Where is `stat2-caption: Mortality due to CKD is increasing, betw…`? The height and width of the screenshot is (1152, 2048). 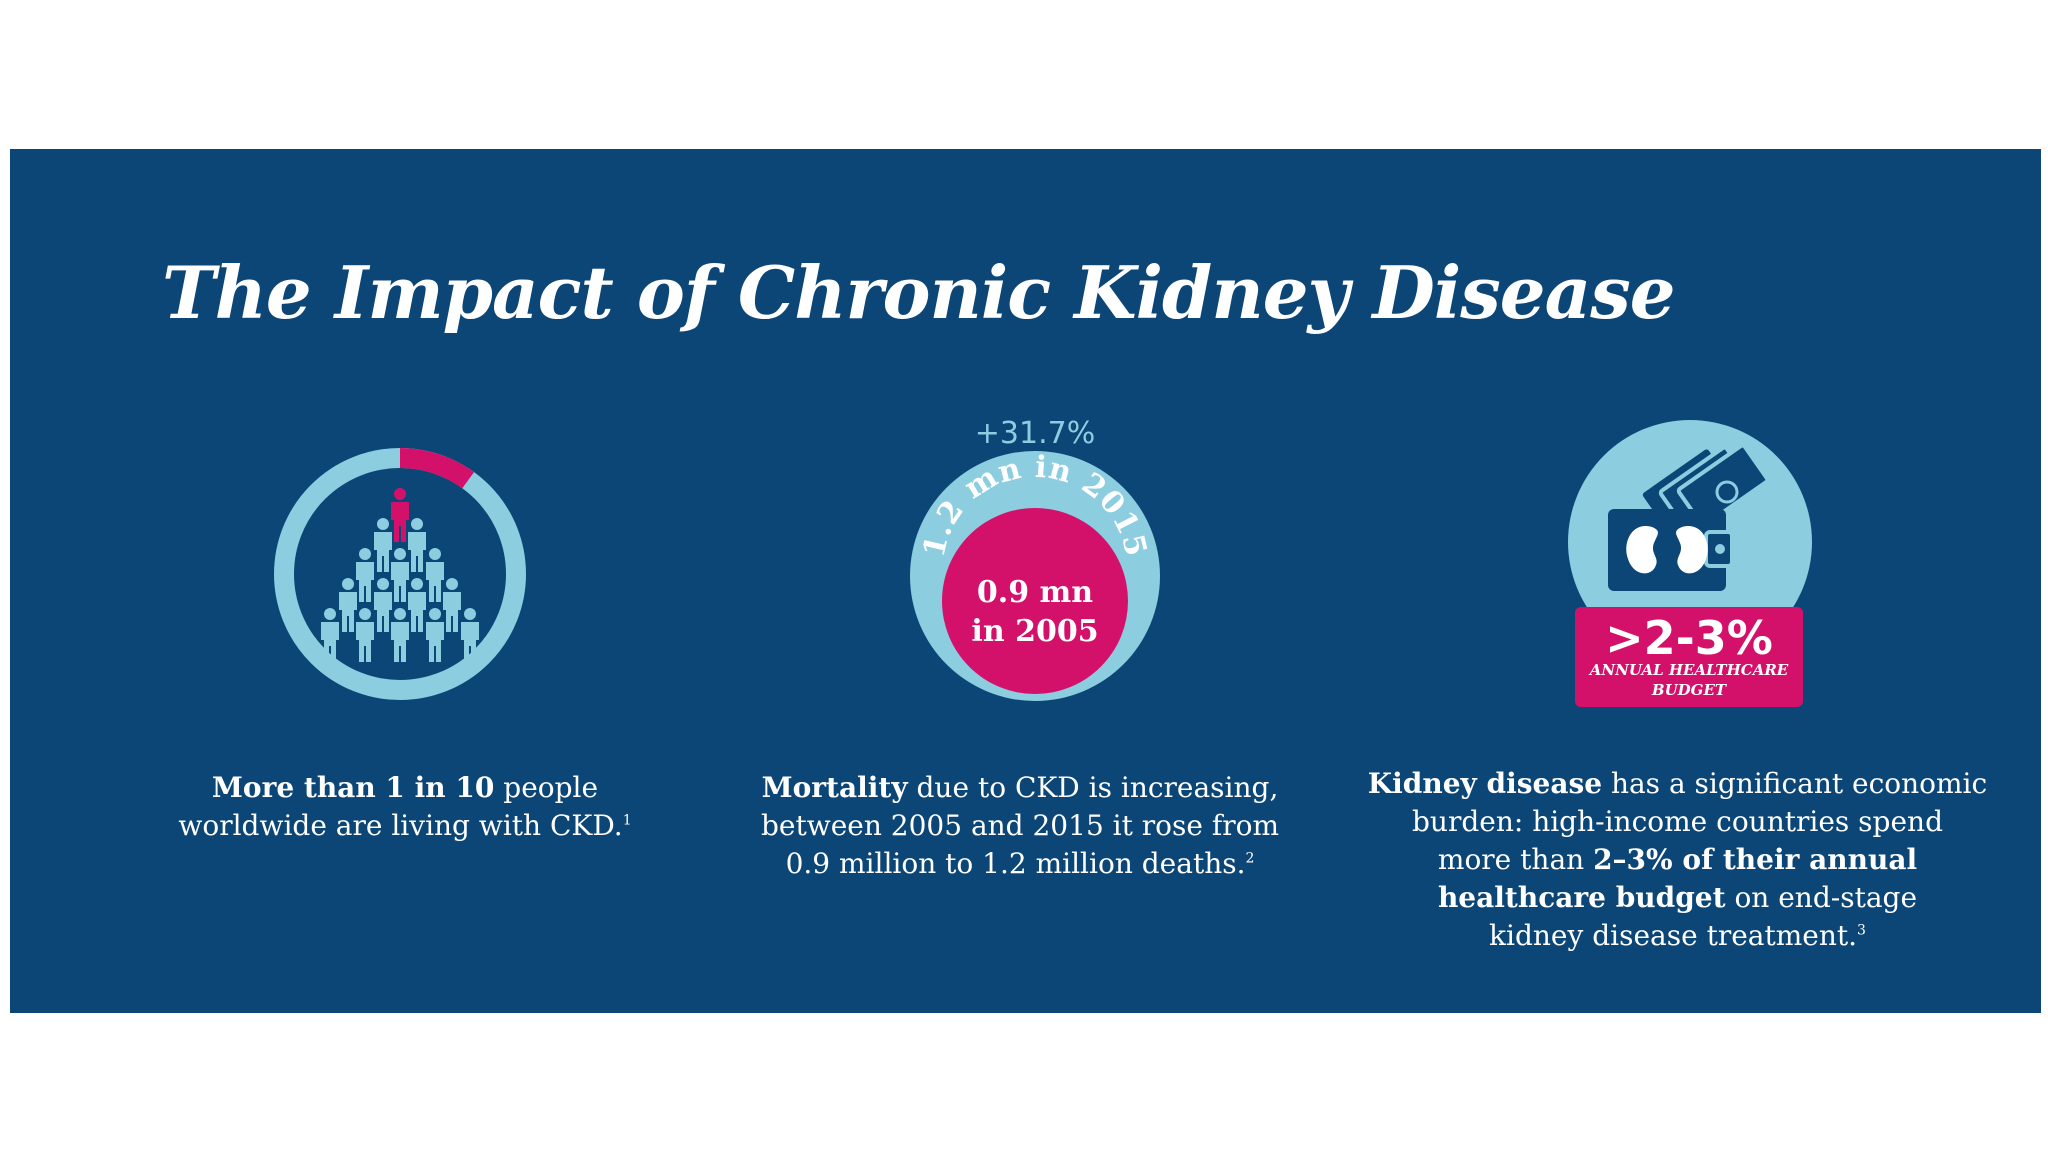 stat2-caption: Mortality due to CKD is increasing, betw… is located at coordinates (1020, 825).